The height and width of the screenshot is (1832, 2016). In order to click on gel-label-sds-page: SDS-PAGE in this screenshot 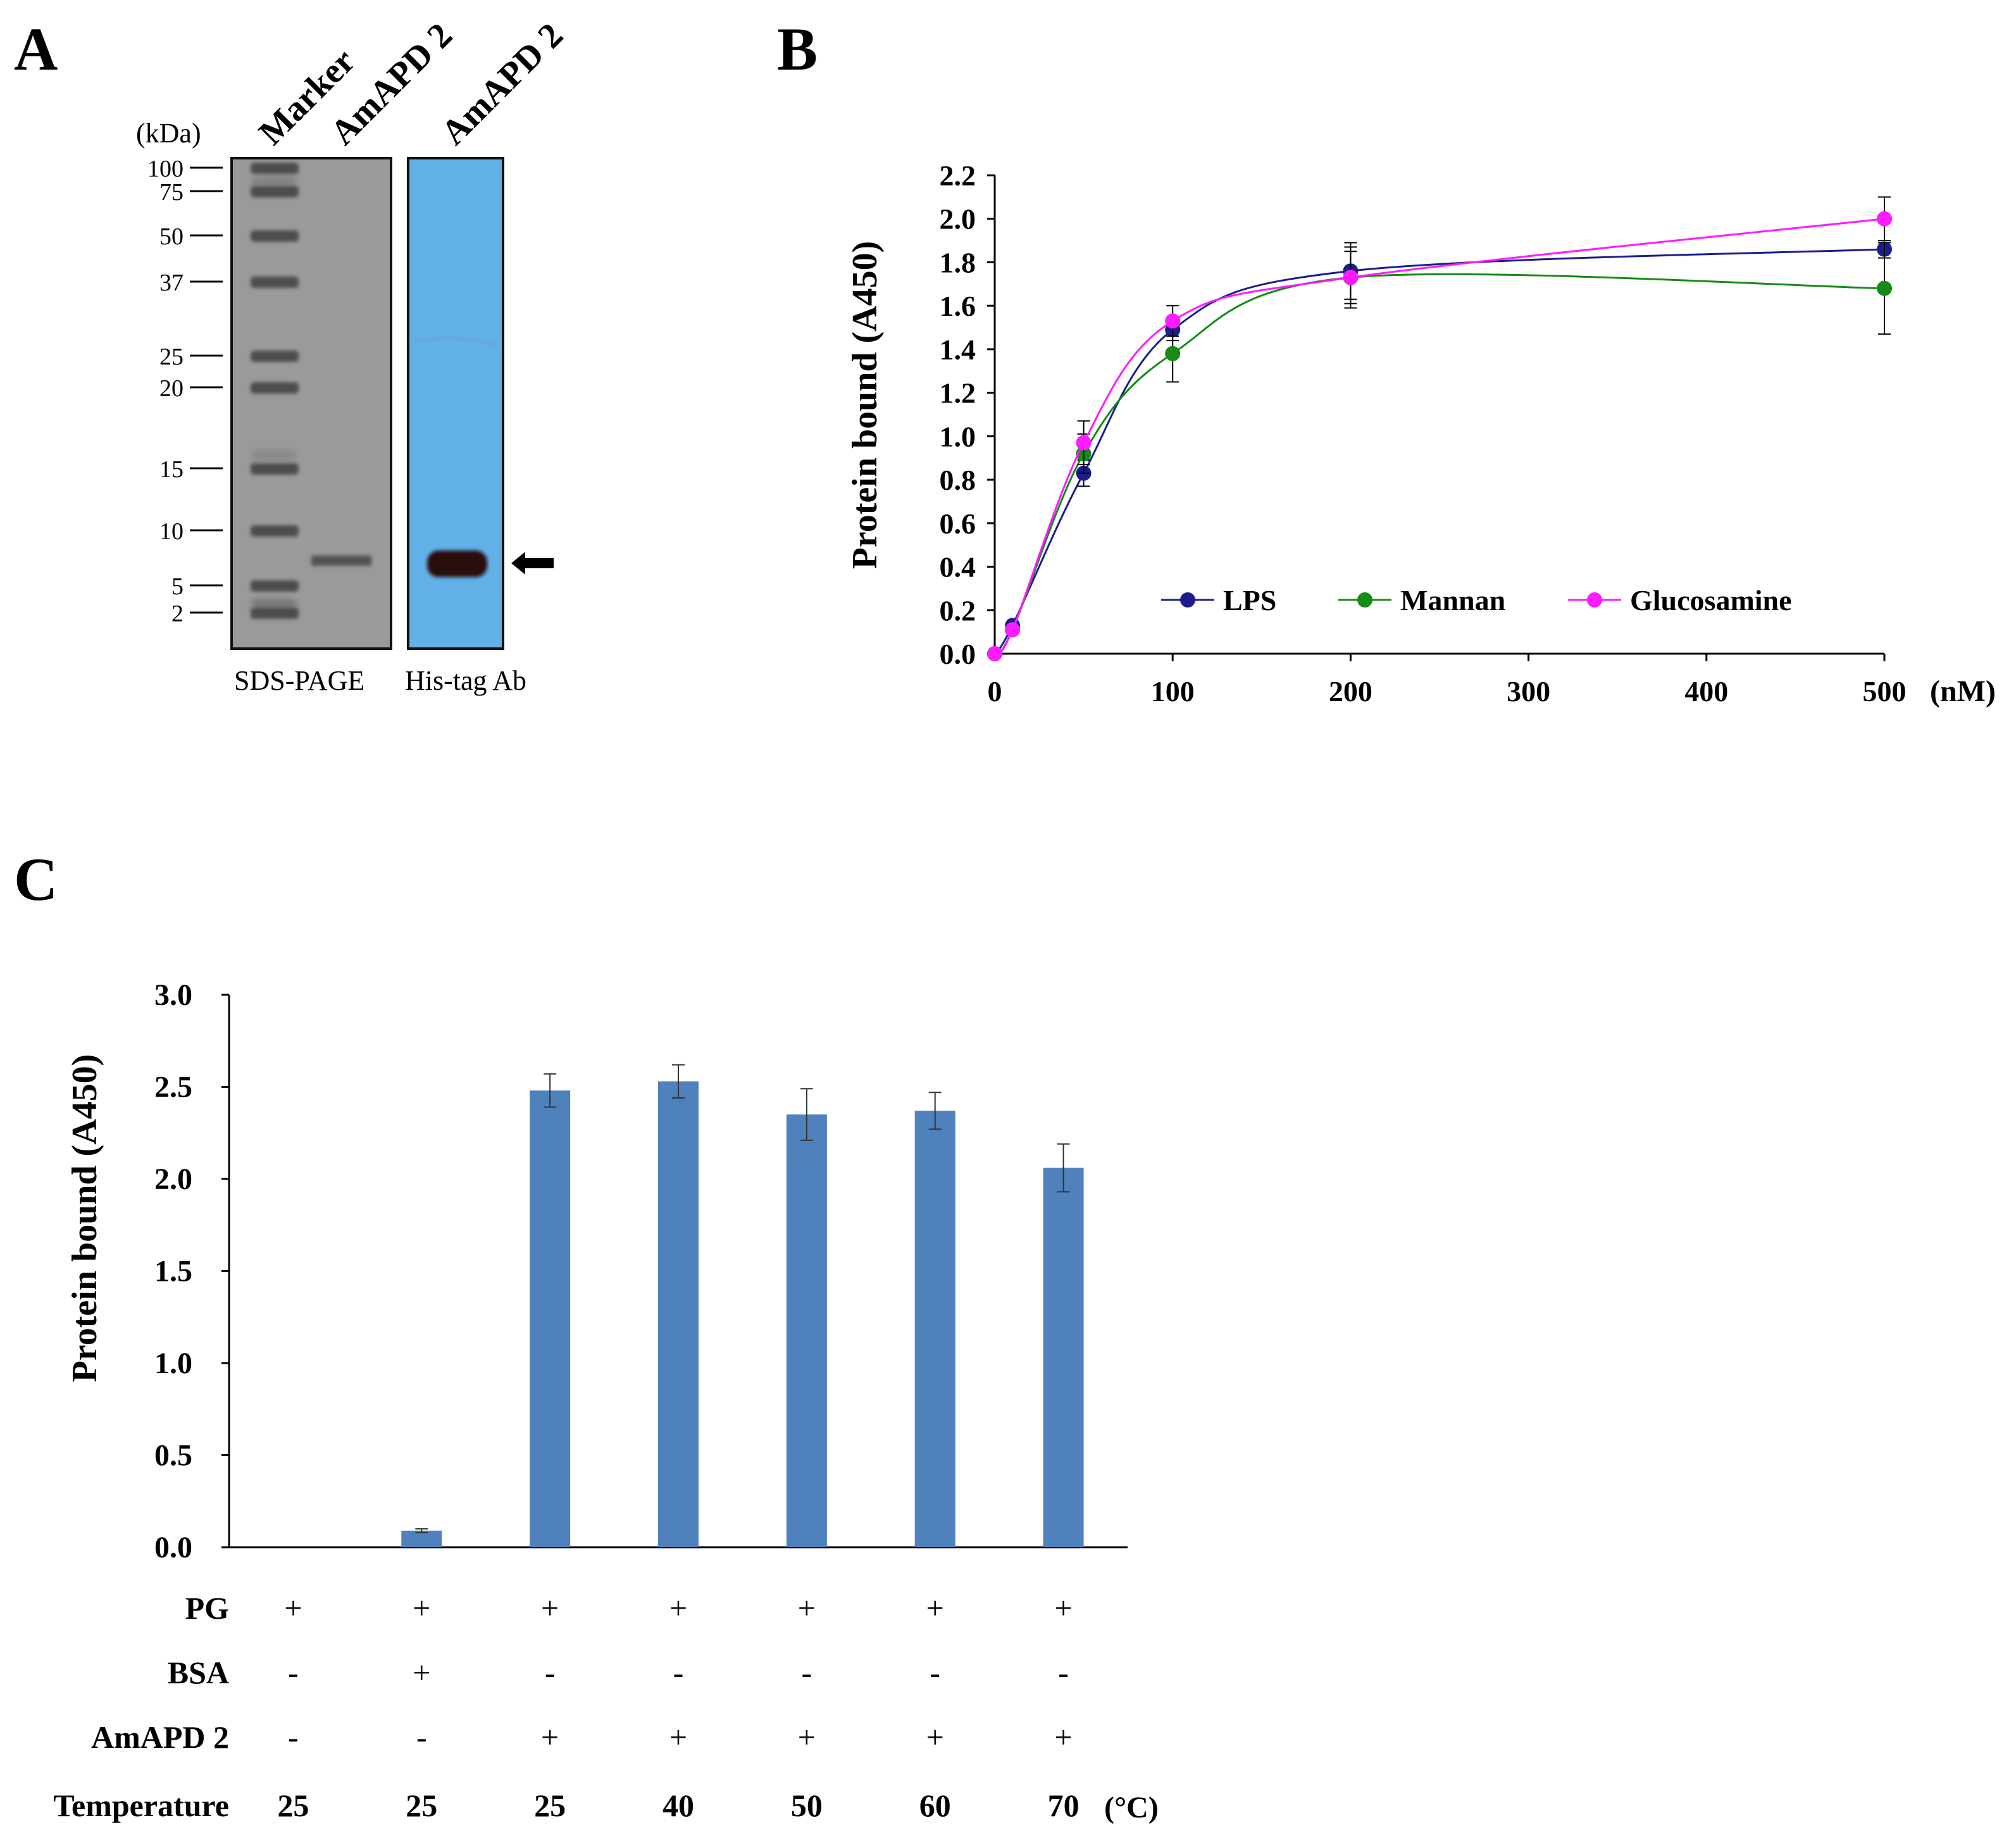, I will do `click(299, 680)`.